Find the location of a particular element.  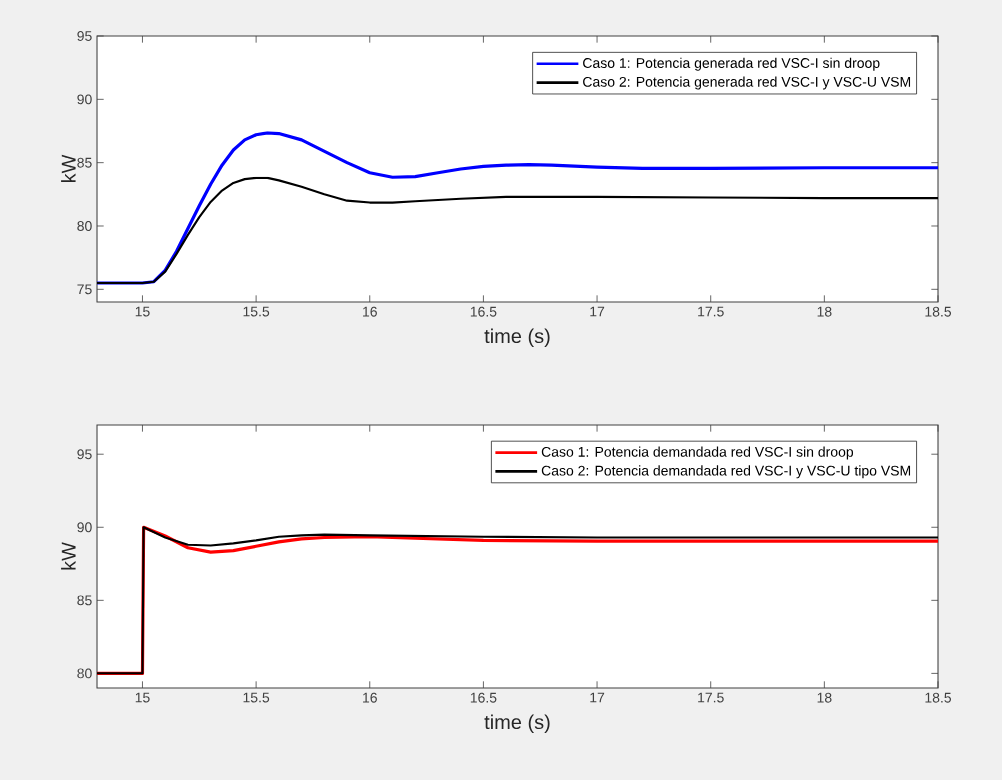

y-tick-label: 75 is located at coordinates (84, 289).